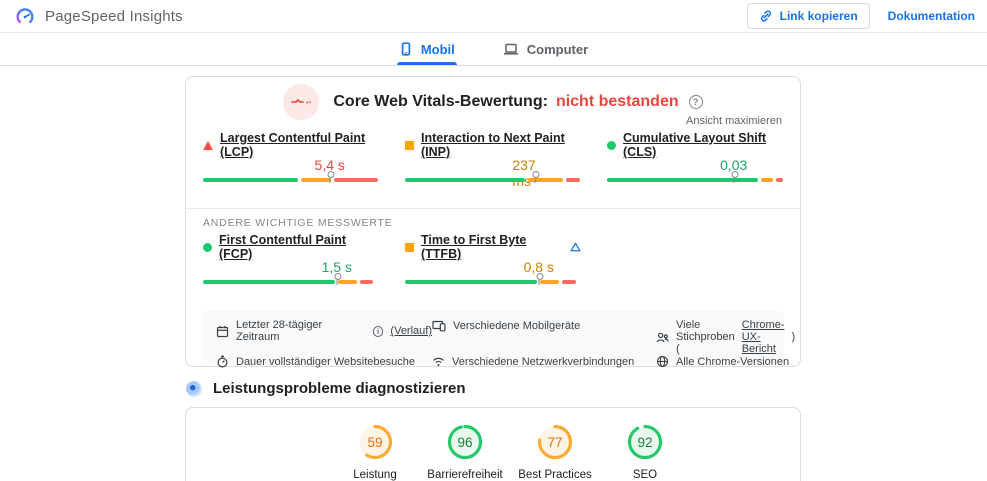 The width and height of the screenshot is (987, 481). I want to click on cwv-title: Core Web Vitals-Bewertung:, so click(440, 101).